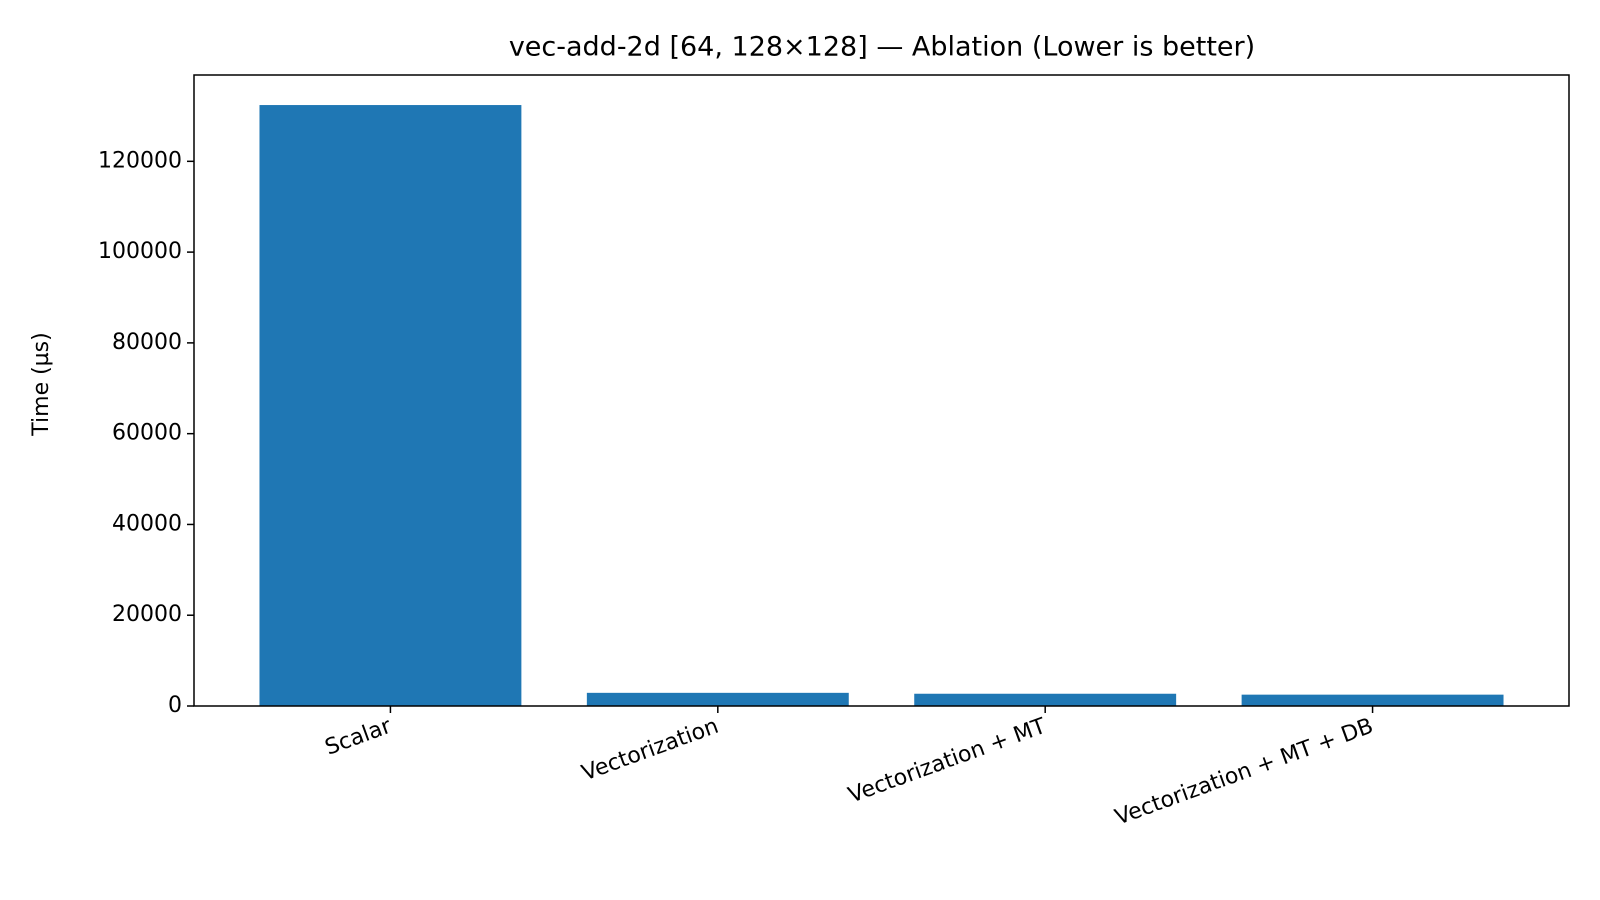  What do you see at coordinates (147, 342) in the screenshot?
I see `y-tick-label: 80000` at bounding box center [147, 342].